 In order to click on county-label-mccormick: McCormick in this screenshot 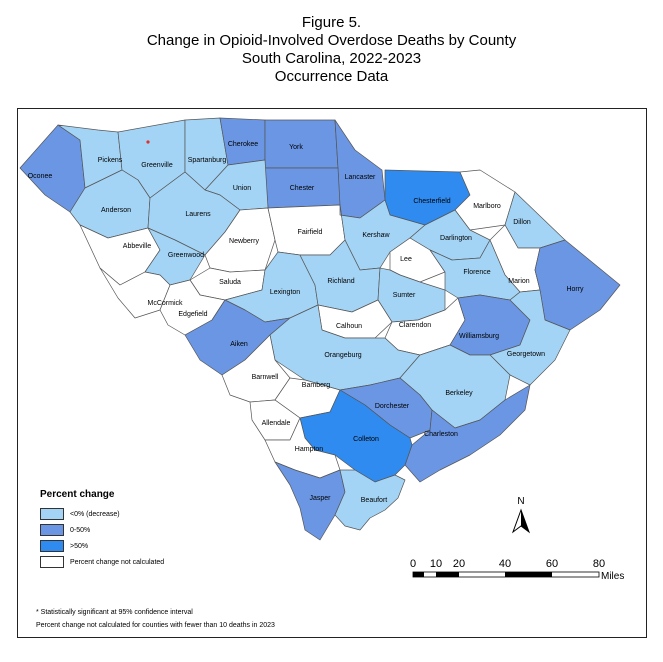, I will do `click(165, 303)`.